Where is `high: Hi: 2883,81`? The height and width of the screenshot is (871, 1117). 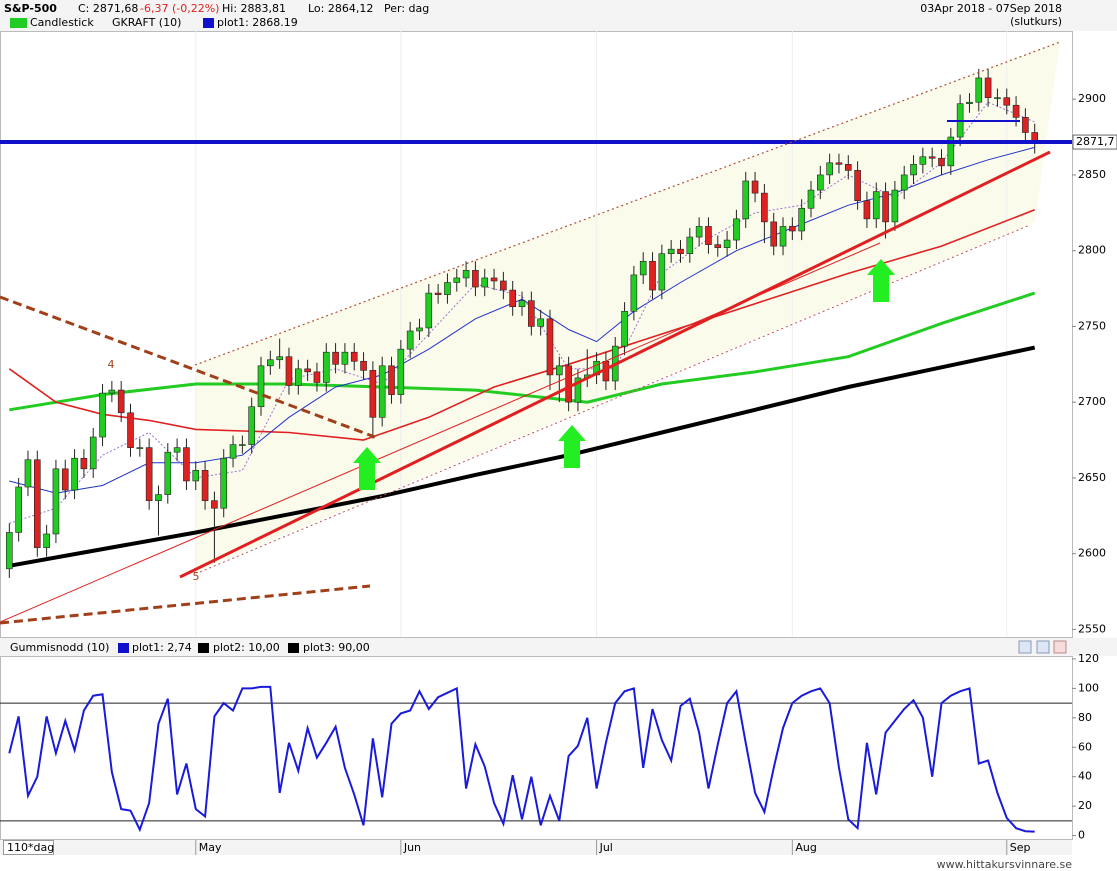
high: Hi: 2883,81 is located at coordinates (254, 8).